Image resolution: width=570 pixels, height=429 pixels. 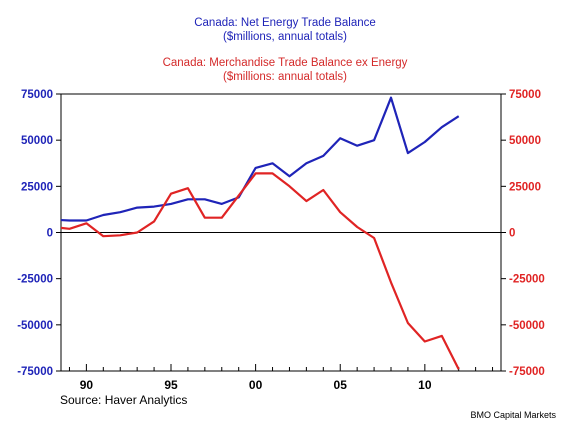 I want to click on source-note: Source: Haver Analytics, so click(x=124, y=400).